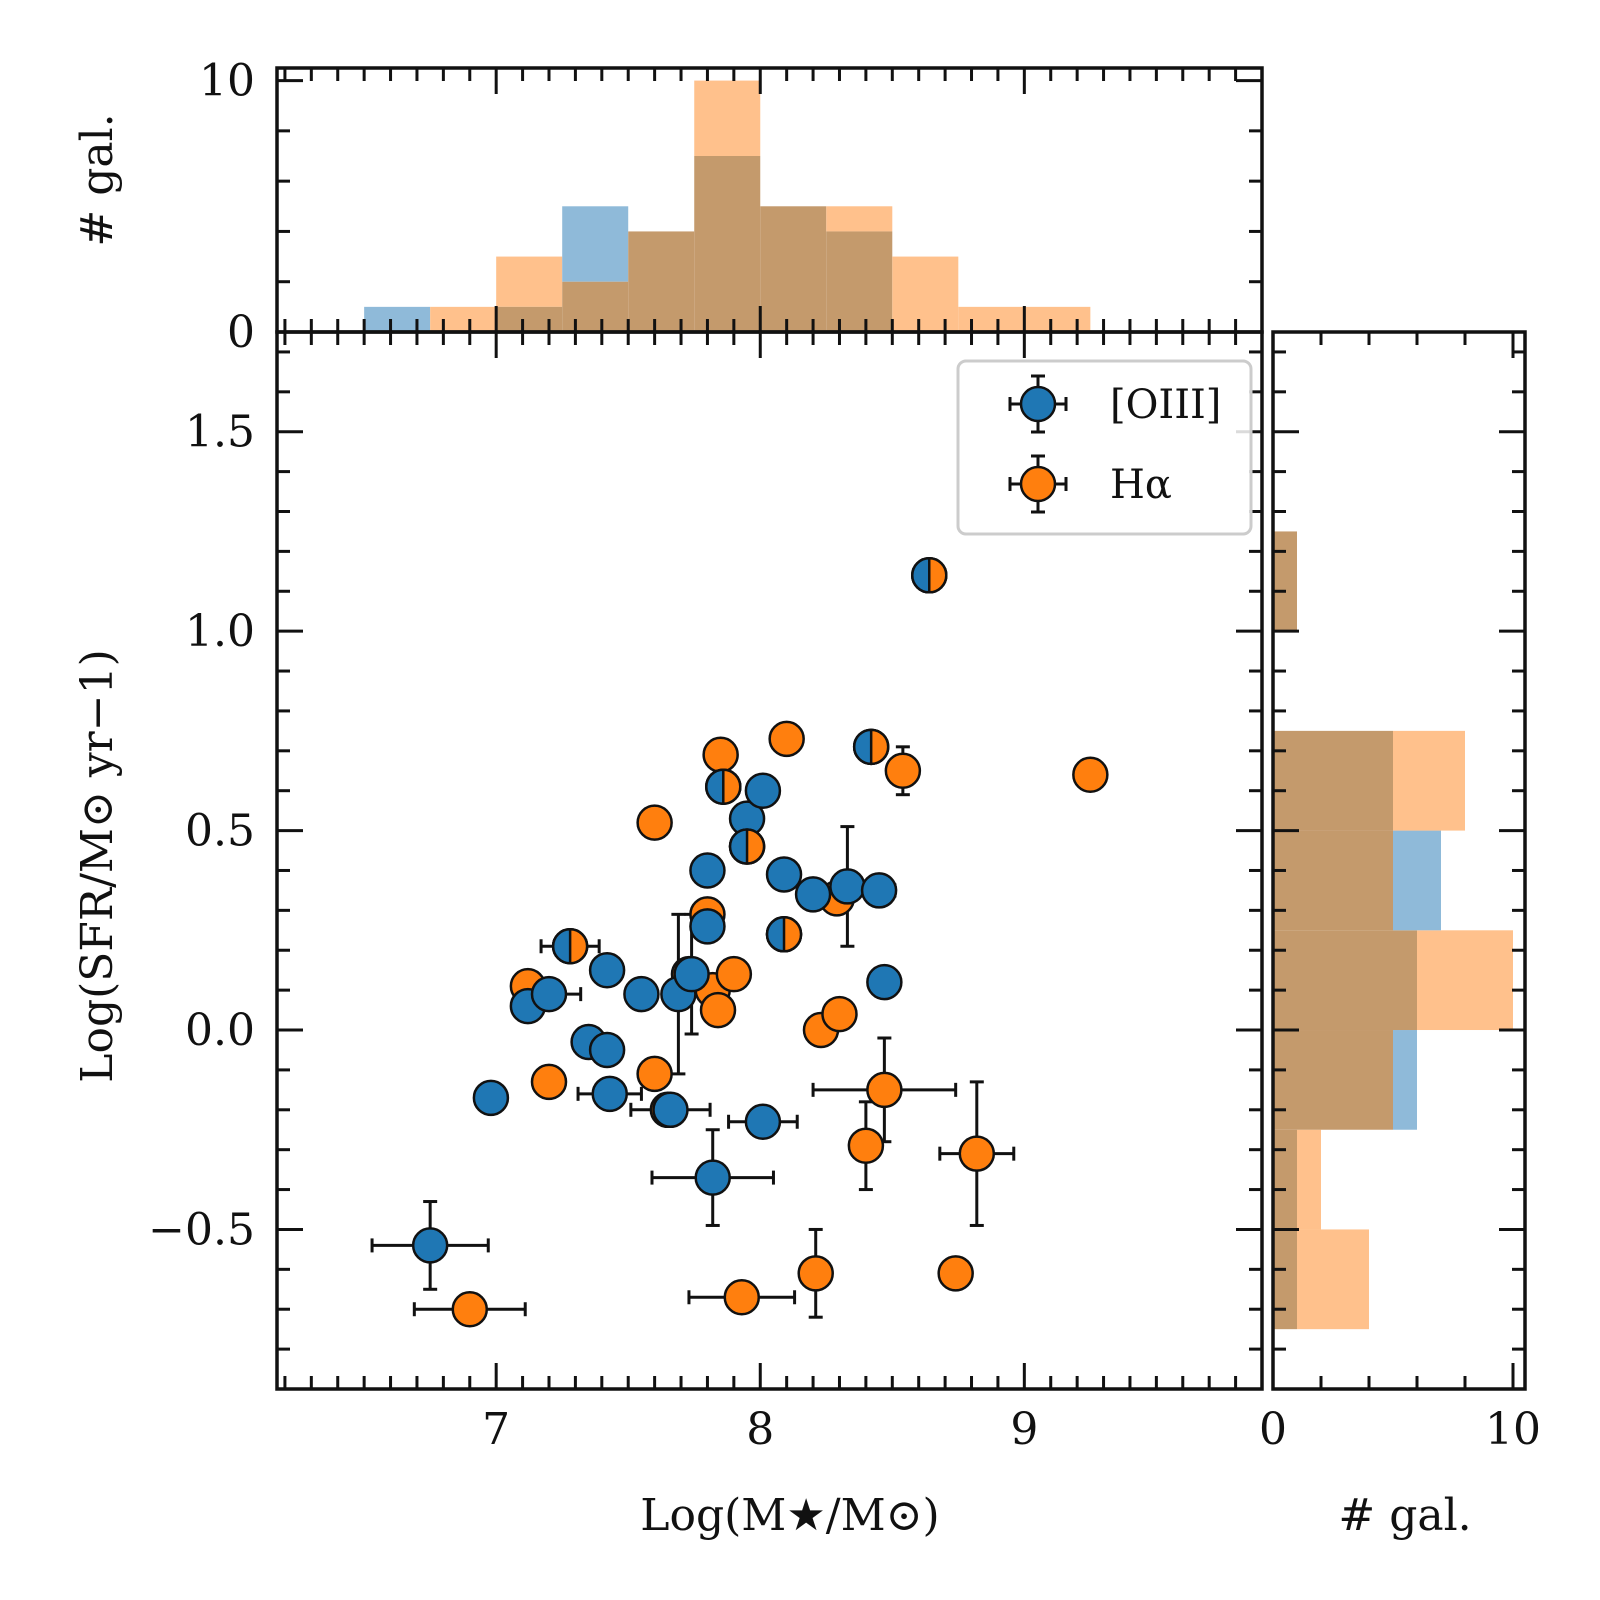 Image resolution: width=1600 pixels, height=1600 pixels. I want to click on x-tick-label-1: 8, so click(760, 1429).